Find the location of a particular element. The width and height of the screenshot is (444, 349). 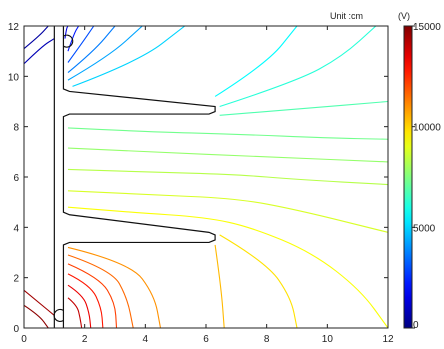

colorbar-tick-label-1: 5000 is located at coordinates (424, 228).